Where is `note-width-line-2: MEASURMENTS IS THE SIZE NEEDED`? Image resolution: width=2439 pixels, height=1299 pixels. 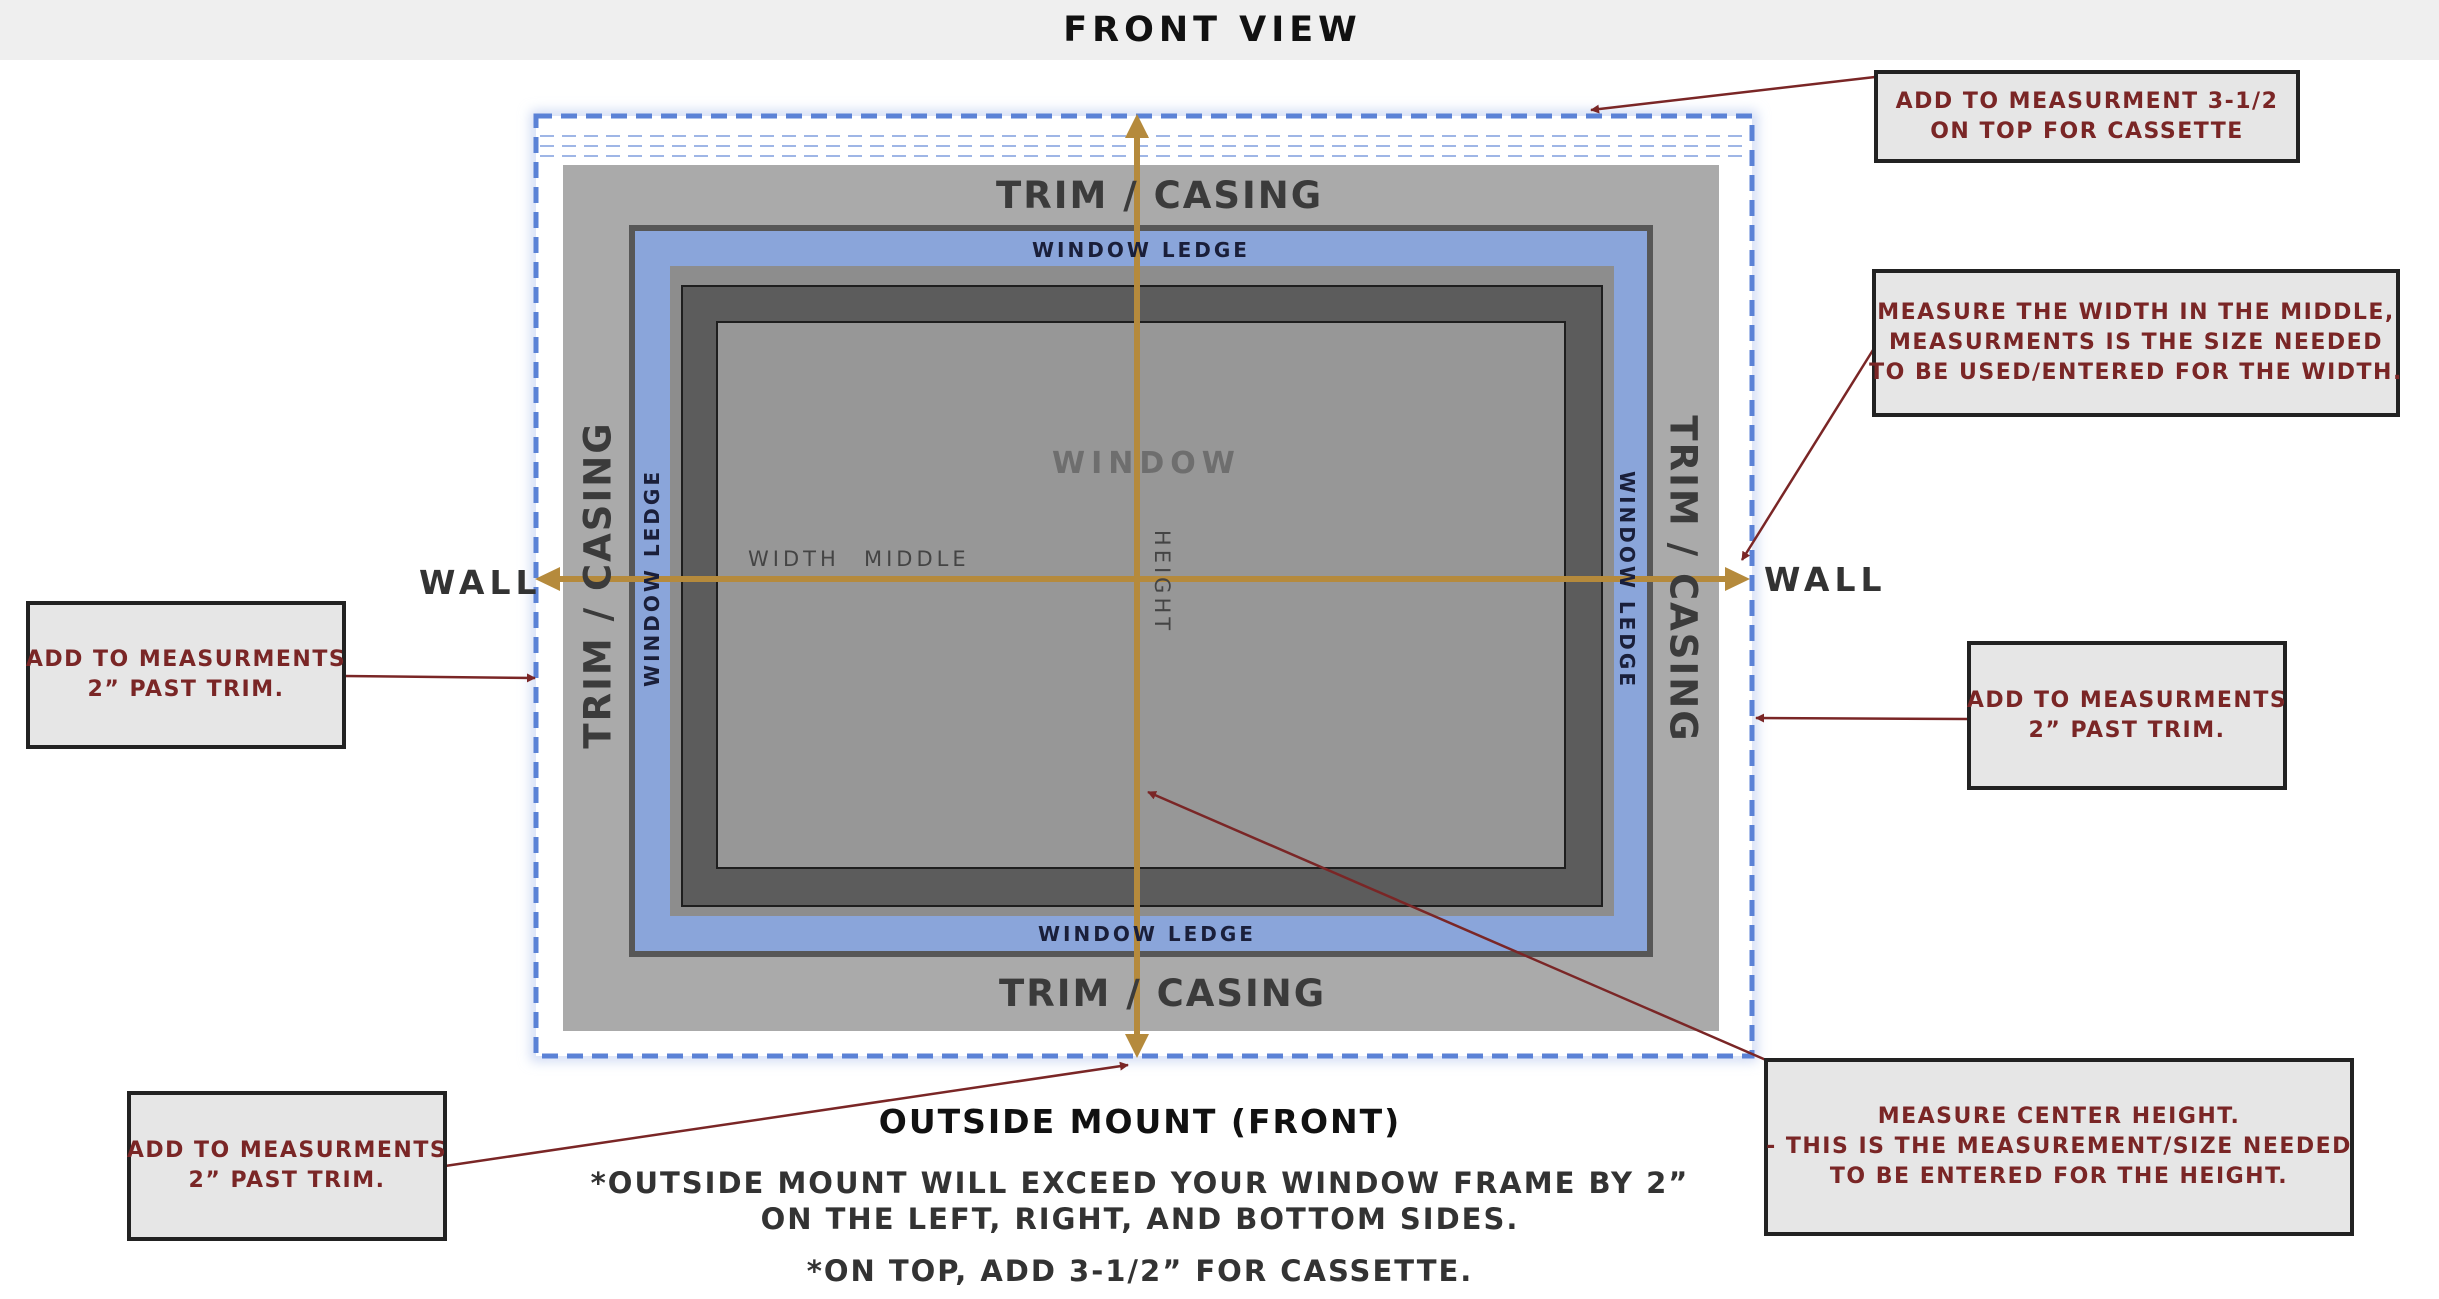 note-width-line-2: MEASURMENTS IS THE SIZE NEEDED is located at coordinates (2136, 342).